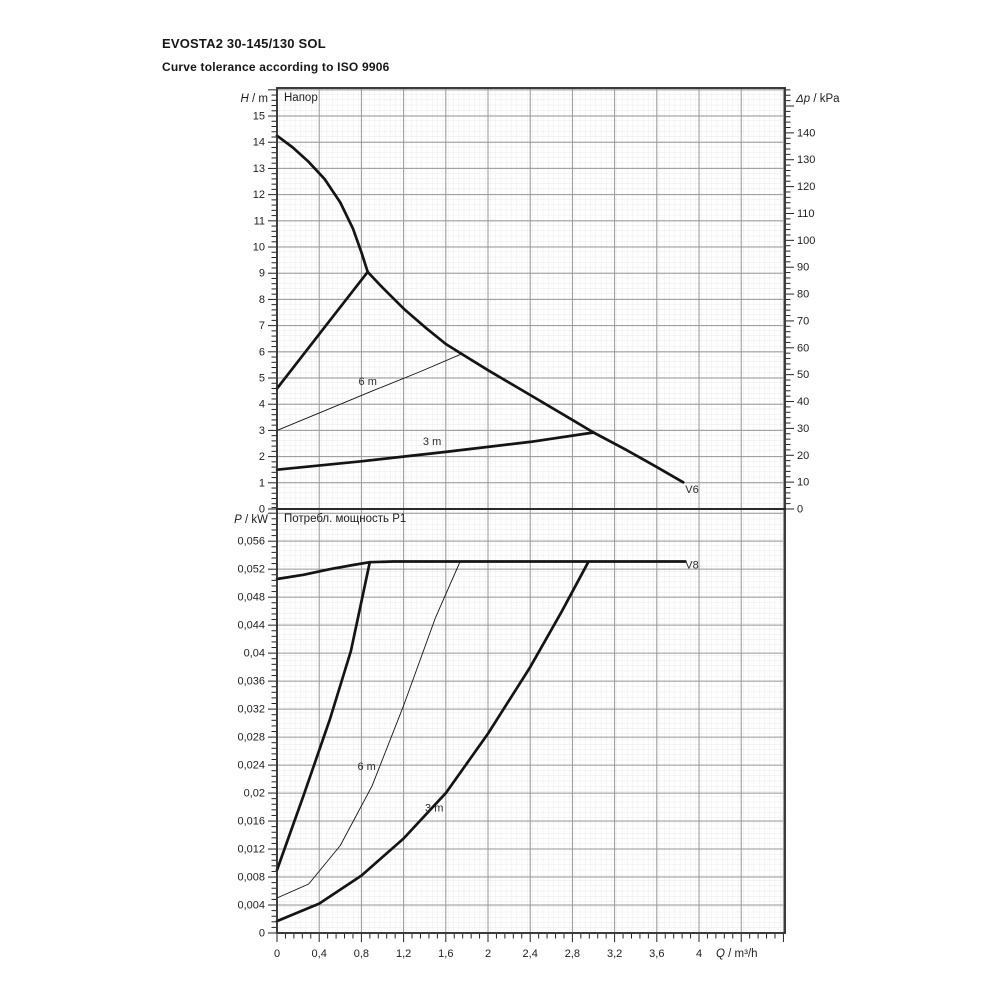 The height and width of the screenshot is (1000, 1000). What do you see at coordinates (737, 954) in the screenshot?
I see `x-axis-title: Q / m³/h` at bounding box center [737, 954].